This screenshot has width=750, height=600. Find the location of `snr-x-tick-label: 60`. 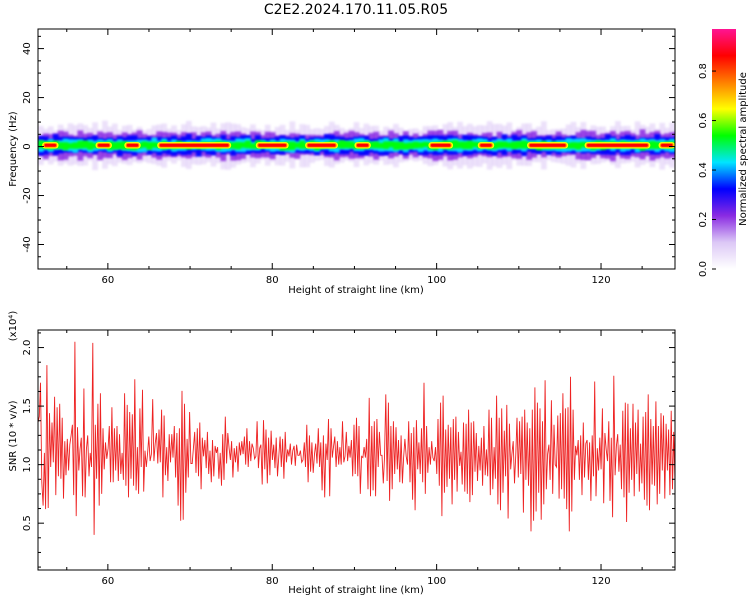

snr-x-tick-label: 60 is located at coordinates (107, 581).